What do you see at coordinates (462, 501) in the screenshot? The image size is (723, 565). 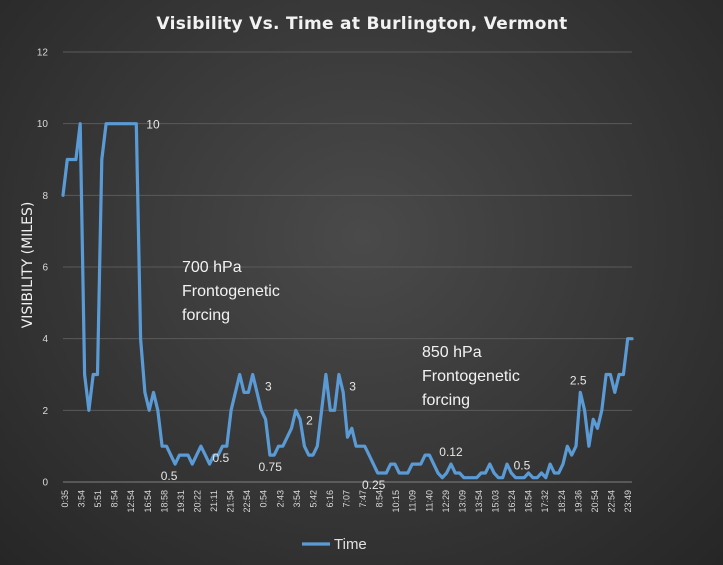 I see `x-tick-label: 13:09` at bounding box center [462, 501].